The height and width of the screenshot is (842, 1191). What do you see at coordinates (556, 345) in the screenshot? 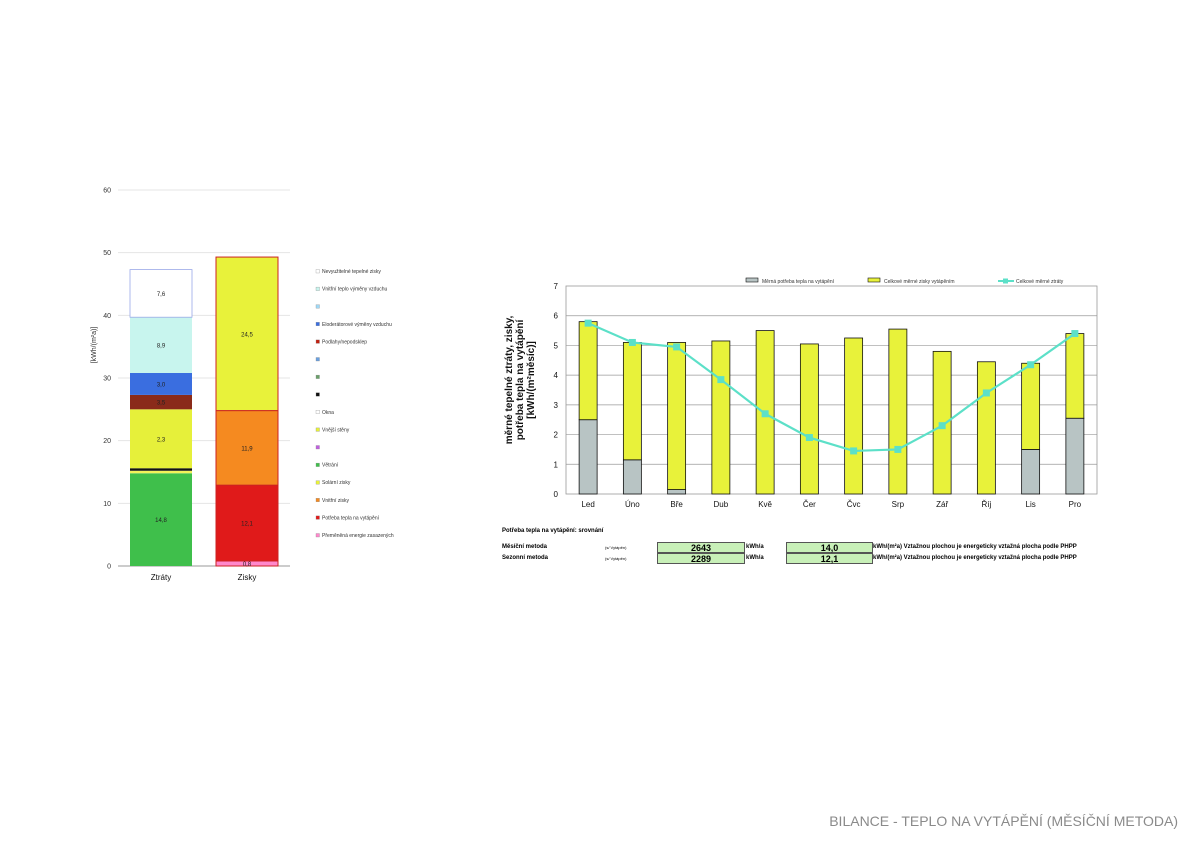
I see `y-tick-label: 5` at bounding box center [556, 345].